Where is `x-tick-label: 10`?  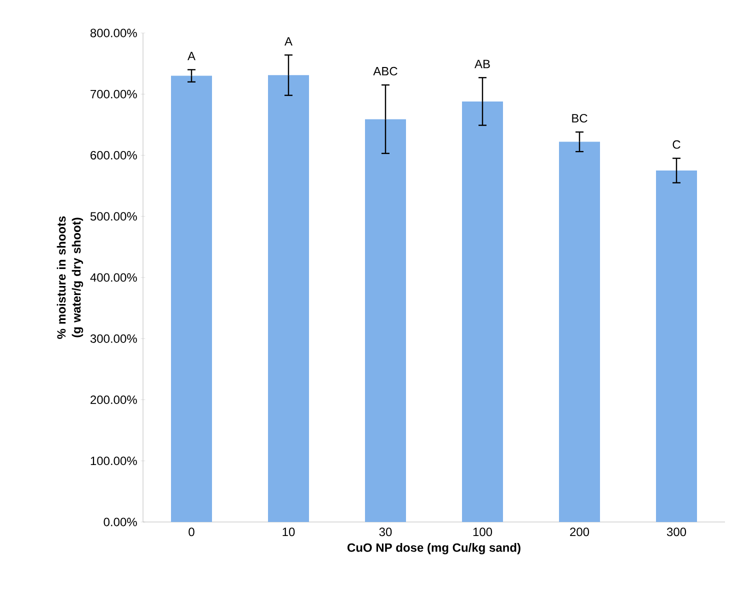
x-tick-label: 10 is located at coordinates (288, 532).